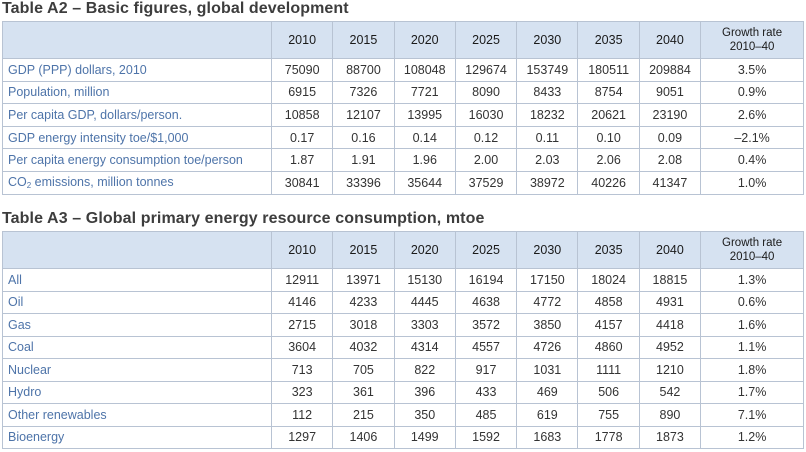  What do you see at coordinates (608, 182) in the screenshot?
I see `value-cell: 40226` at bounding box center [608, 182].